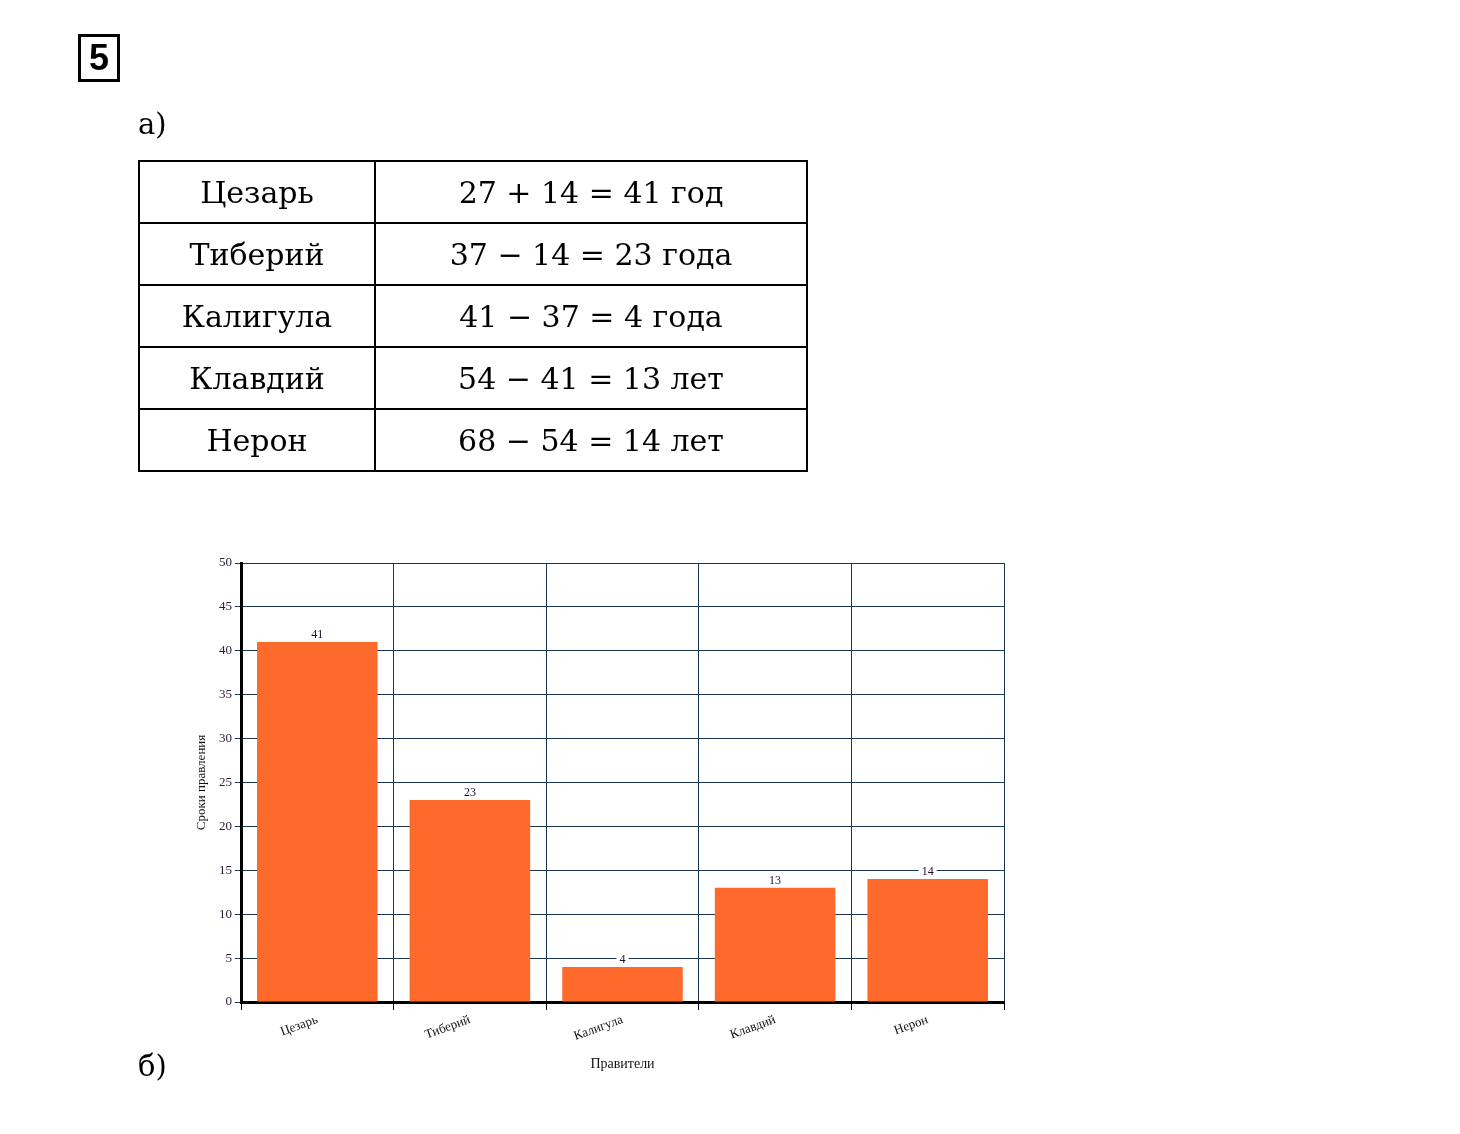 This screenshot has height=1134, width=1460. I want to click on y-tick-label: 0, so click(228, 1001).